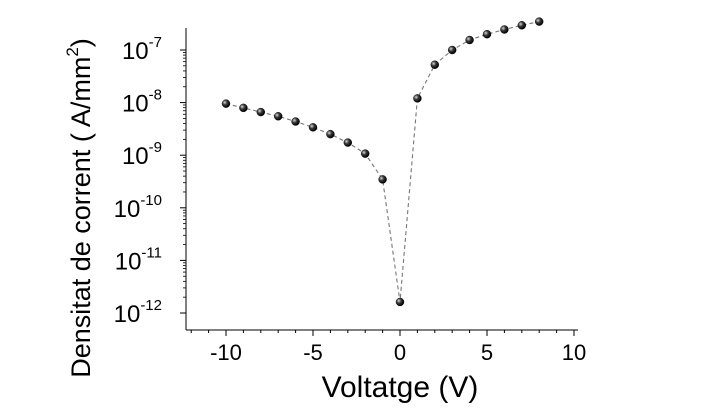  What do you see at coordinates (138, 259) in the screenshot?
I see `y-tick-label: 10⁻¹¹` at bounding box center [138, 259].